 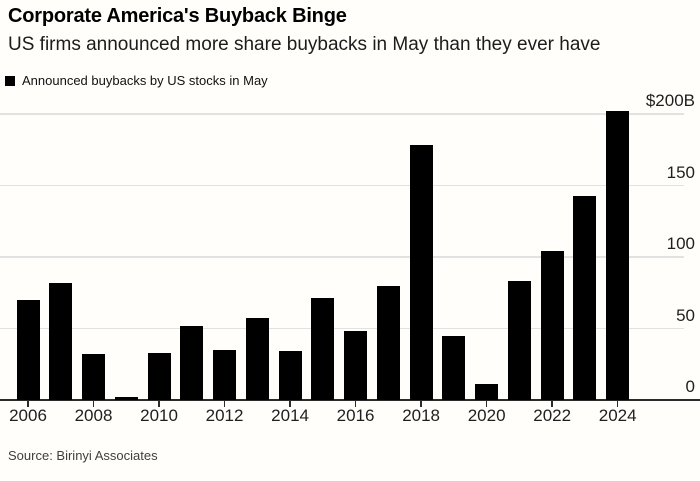 I want to click on bar-2018, so click(x=421, y=272).